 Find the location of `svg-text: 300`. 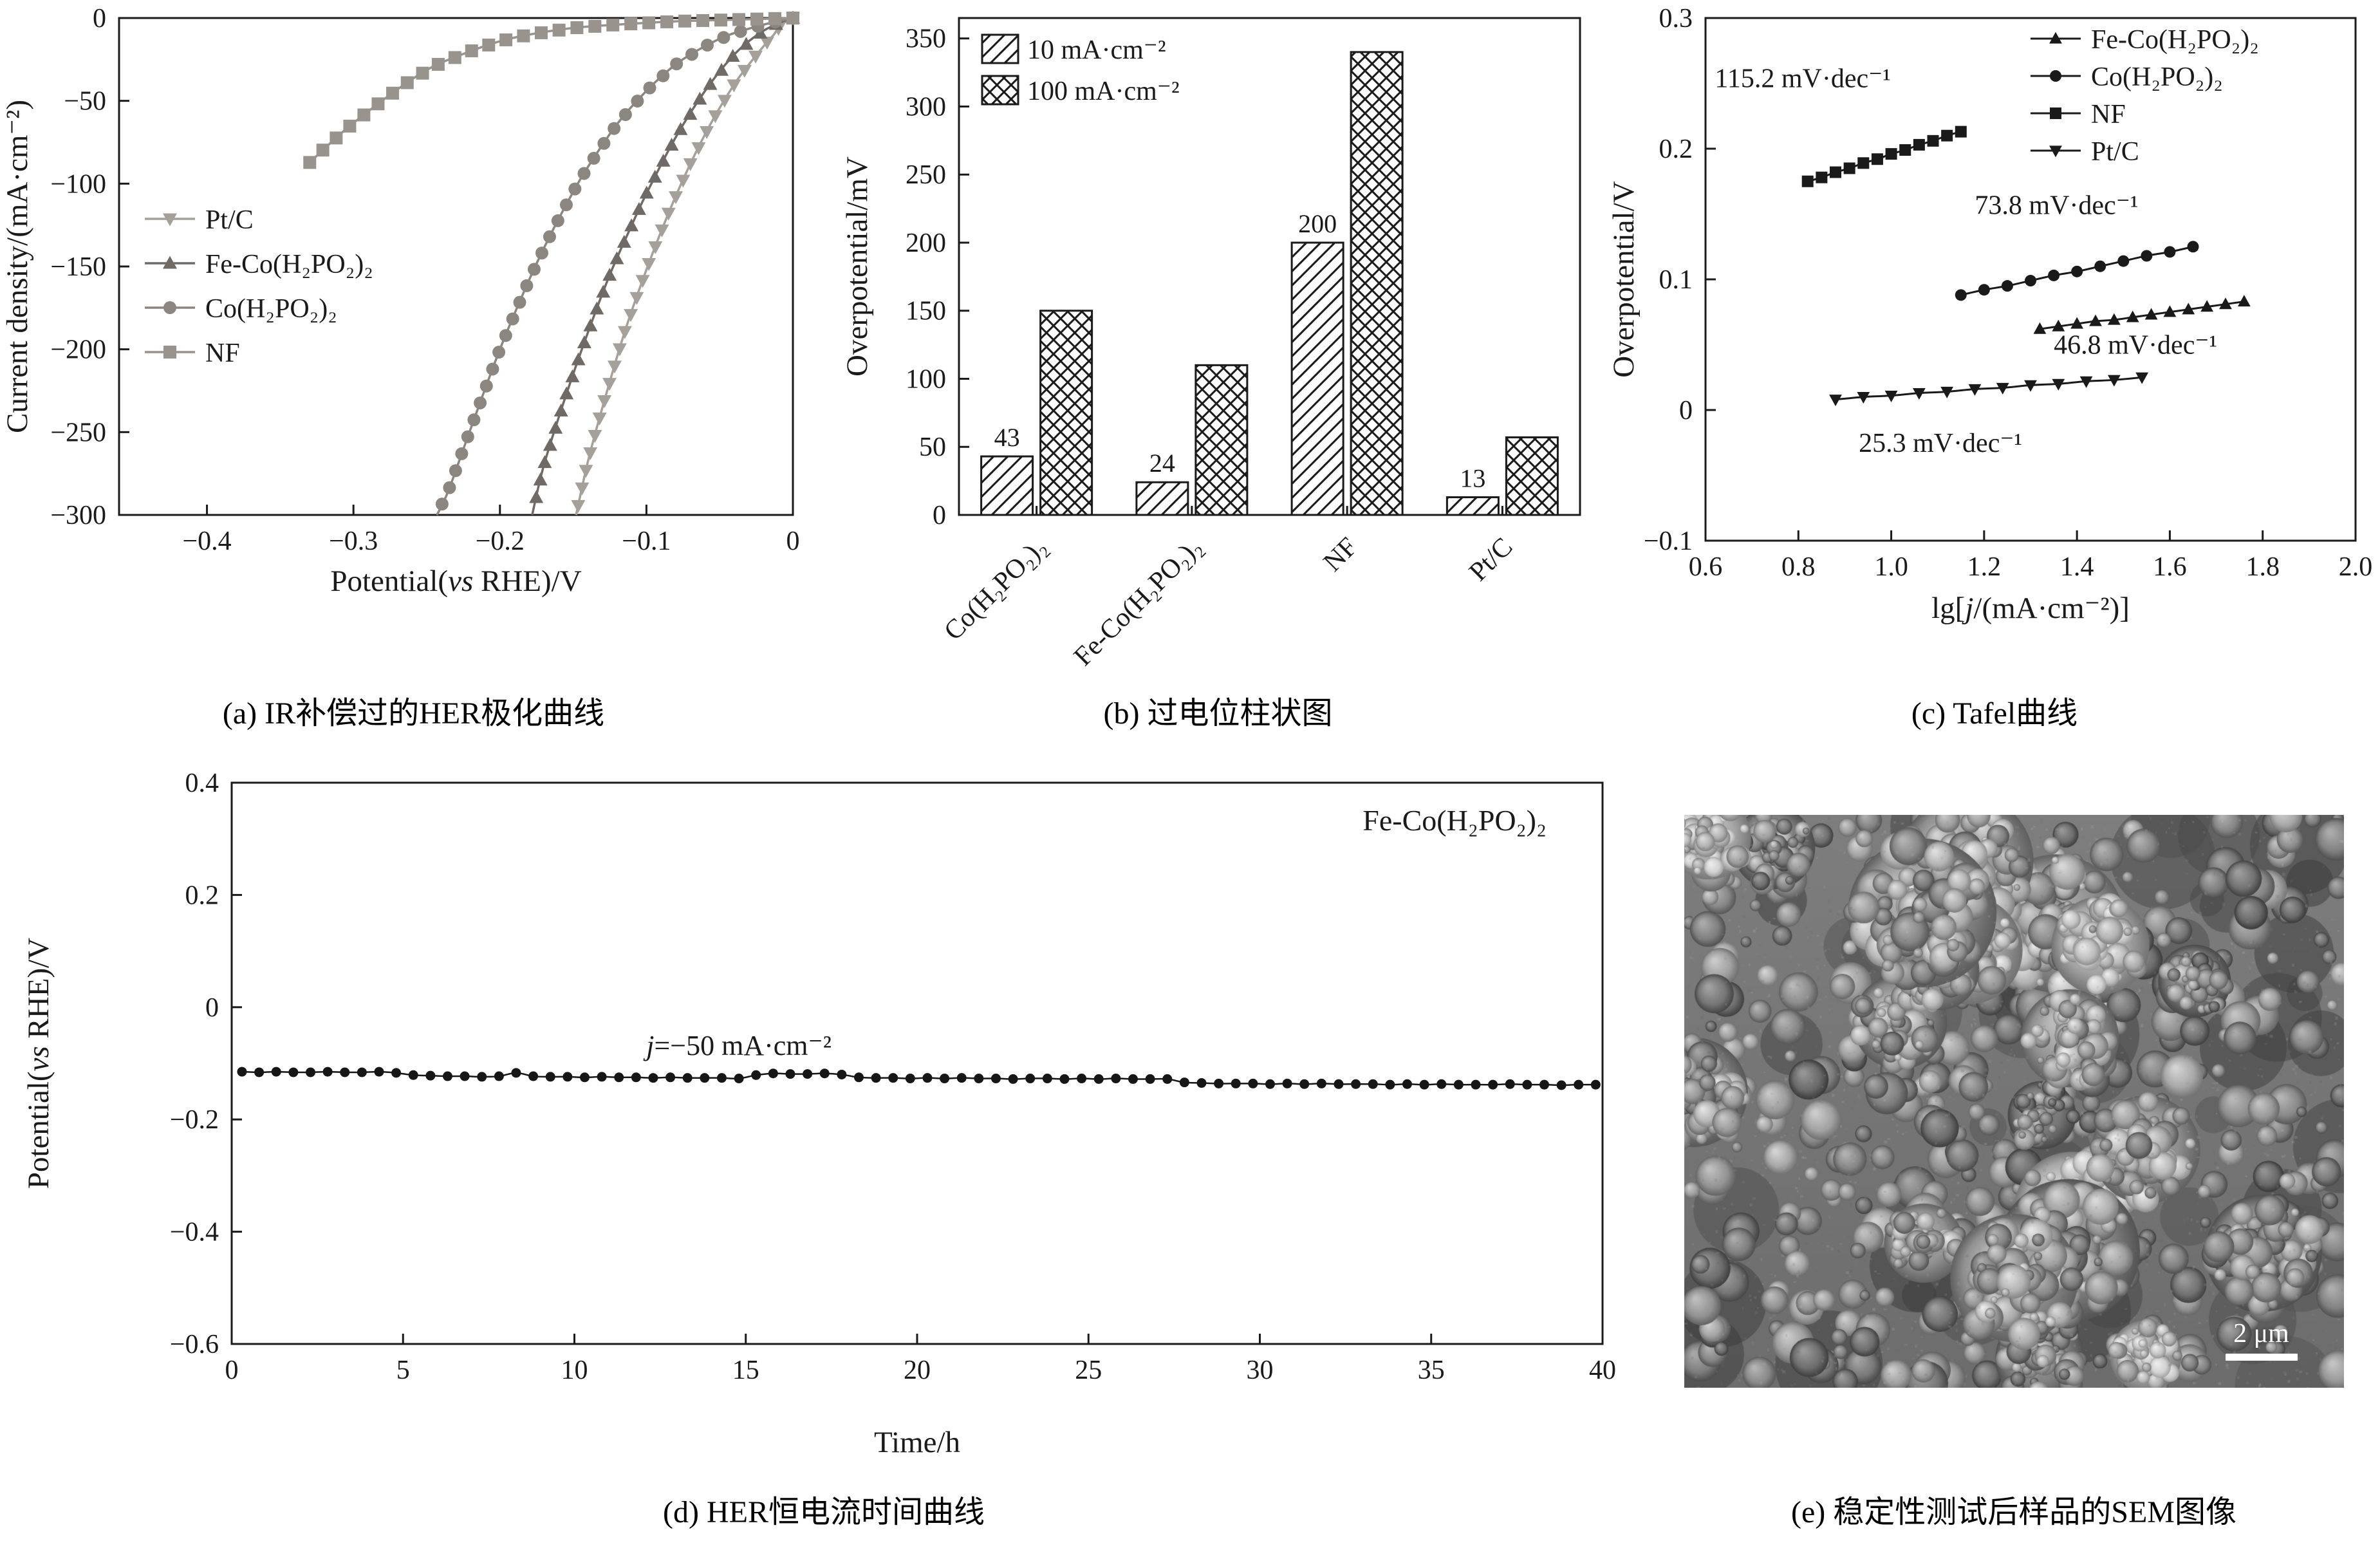

svg-text: 300 is located at coordinates (926, 107).